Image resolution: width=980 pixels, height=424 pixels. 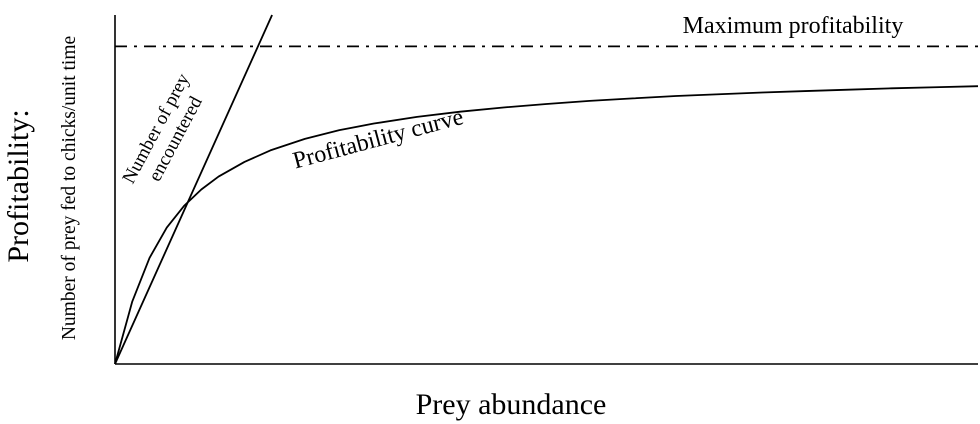 What do you see at coordinates (69, 188) in the screenshot?
I see `y-axis-subtitle: Number of prey fed to chicks/unit time` at bounding box center [69, 188].